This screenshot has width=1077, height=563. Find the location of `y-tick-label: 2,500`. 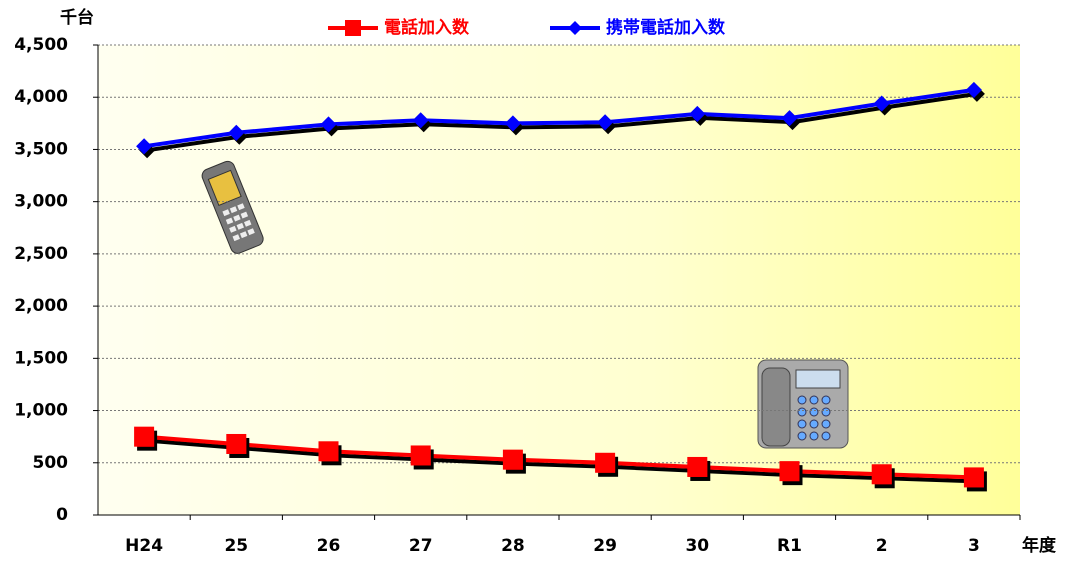

y-tick-label: 2,500 is located at coordinates (41, 254).